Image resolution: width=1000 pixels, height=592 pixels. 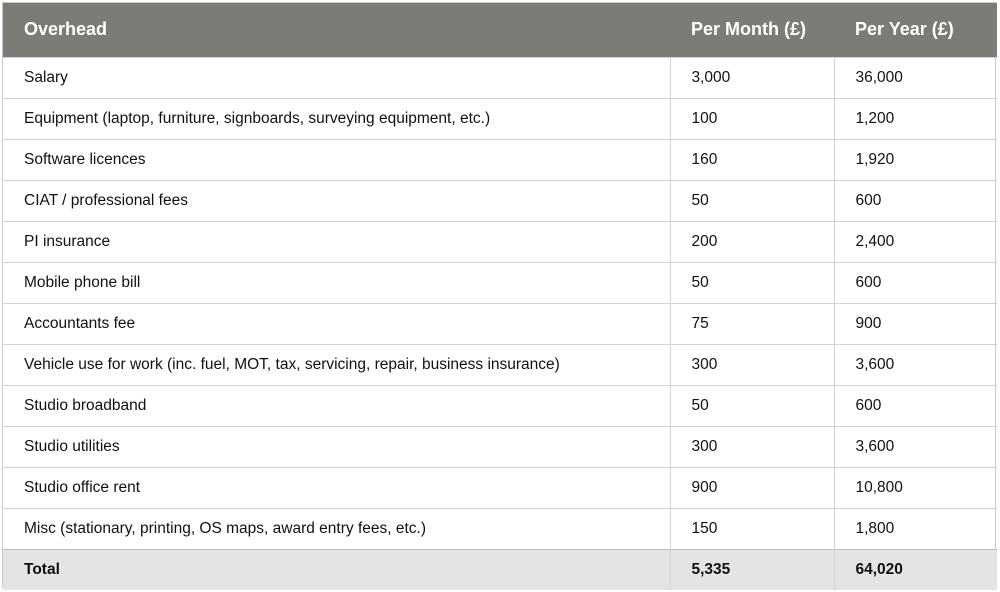 I want to click on total-per-month: 5,335, so click(x=752, y=569).